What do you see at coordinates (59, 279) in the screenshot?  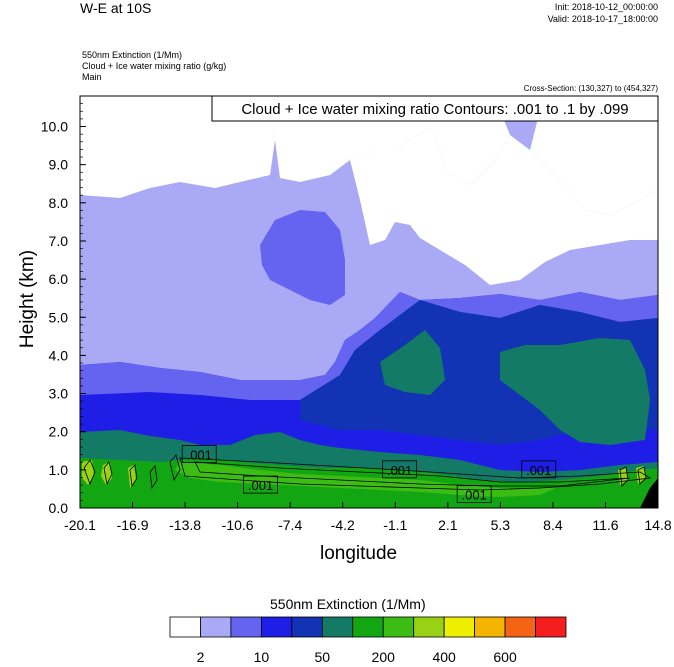 I see `y-tick-label: 6.0` at bounding box center [59, 279].